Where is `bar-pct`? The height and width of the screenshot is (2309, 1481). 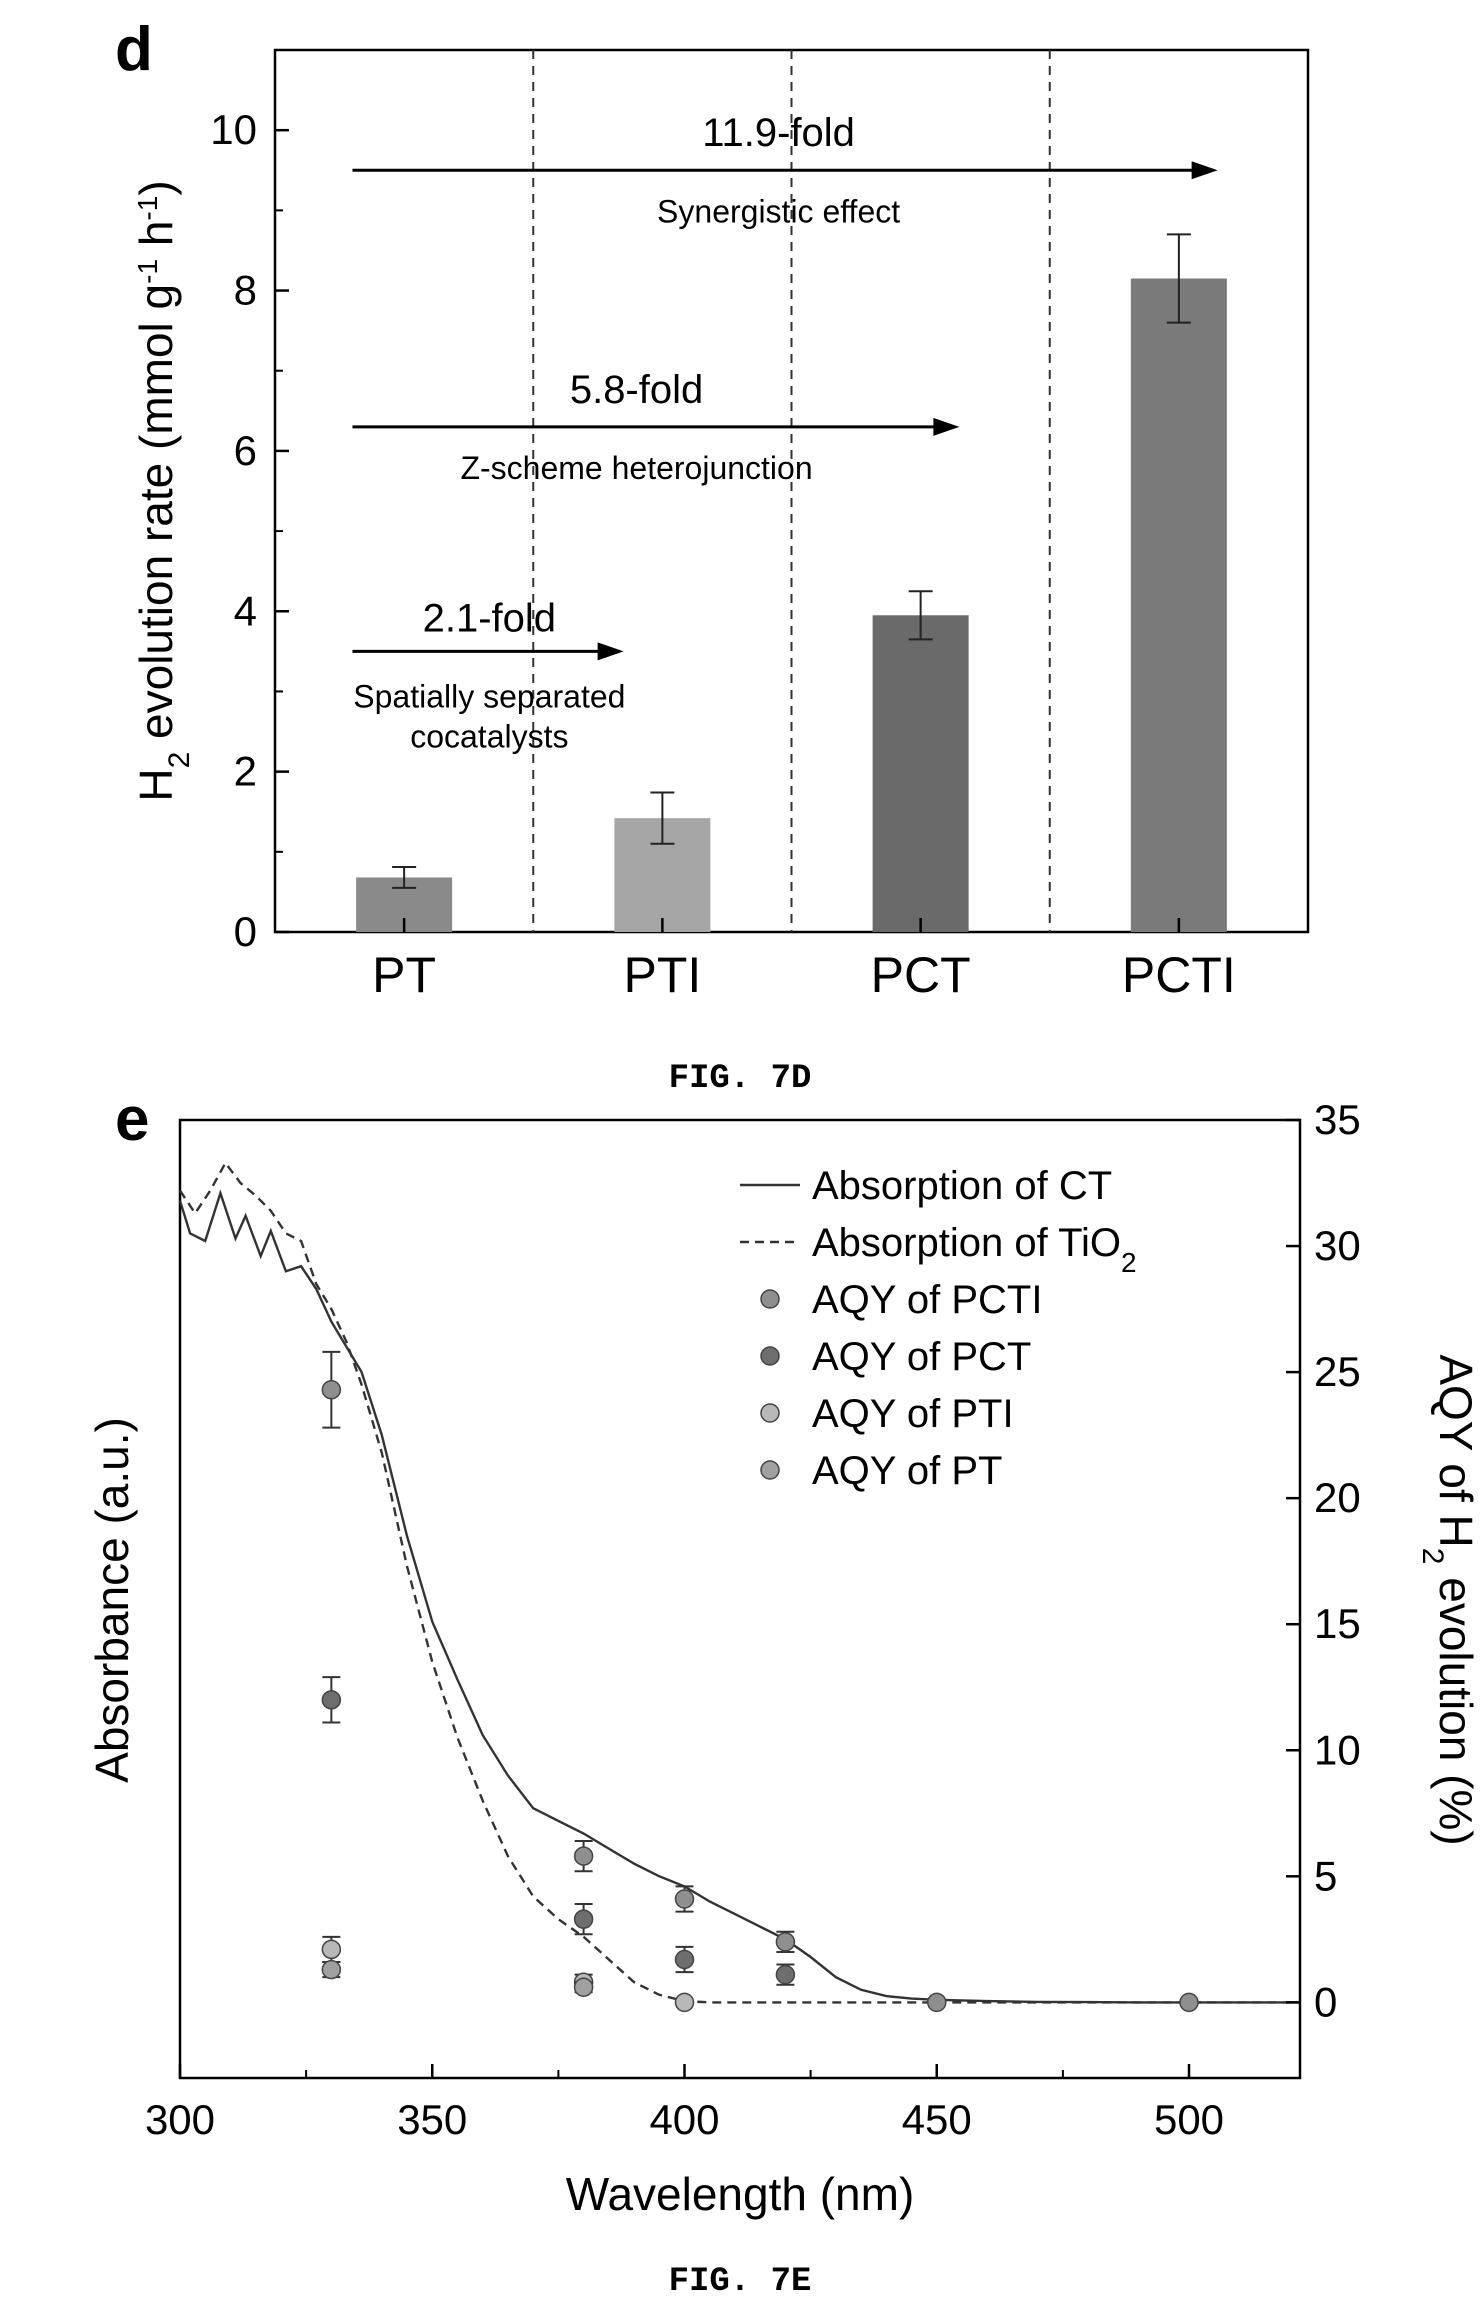
bar-pct is located at coordinates (920, 773).